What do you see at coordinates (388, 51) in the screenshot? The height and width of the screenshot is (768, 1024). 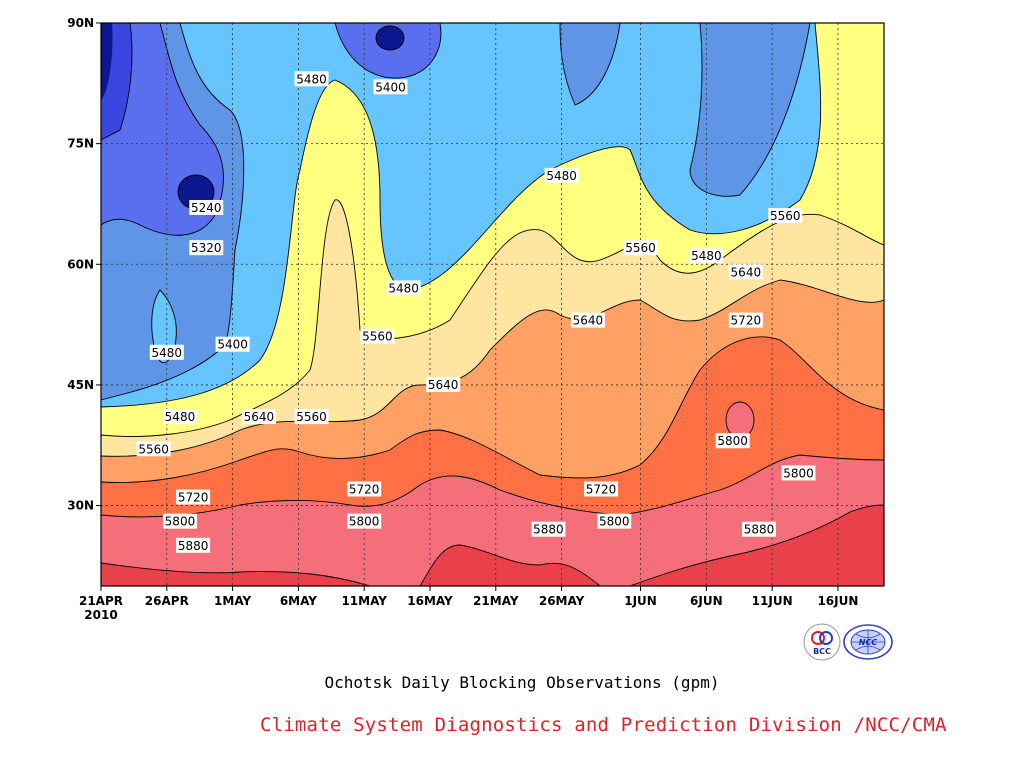 I see `fill-north-low` at bounding box center [388, 51].